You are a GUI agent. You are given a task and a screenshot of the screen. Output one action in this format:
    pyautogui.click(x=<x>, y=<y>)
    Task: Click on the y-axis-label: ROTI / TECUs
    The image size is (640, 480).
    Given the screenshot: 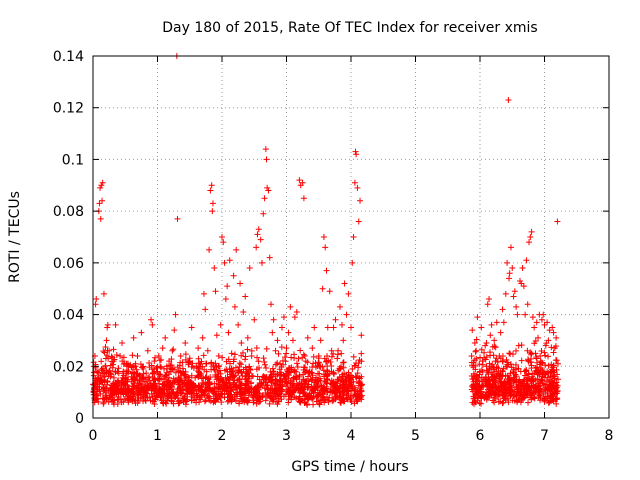 What is the action you would take?
    pyautogui.click(x=15, y=237)
    